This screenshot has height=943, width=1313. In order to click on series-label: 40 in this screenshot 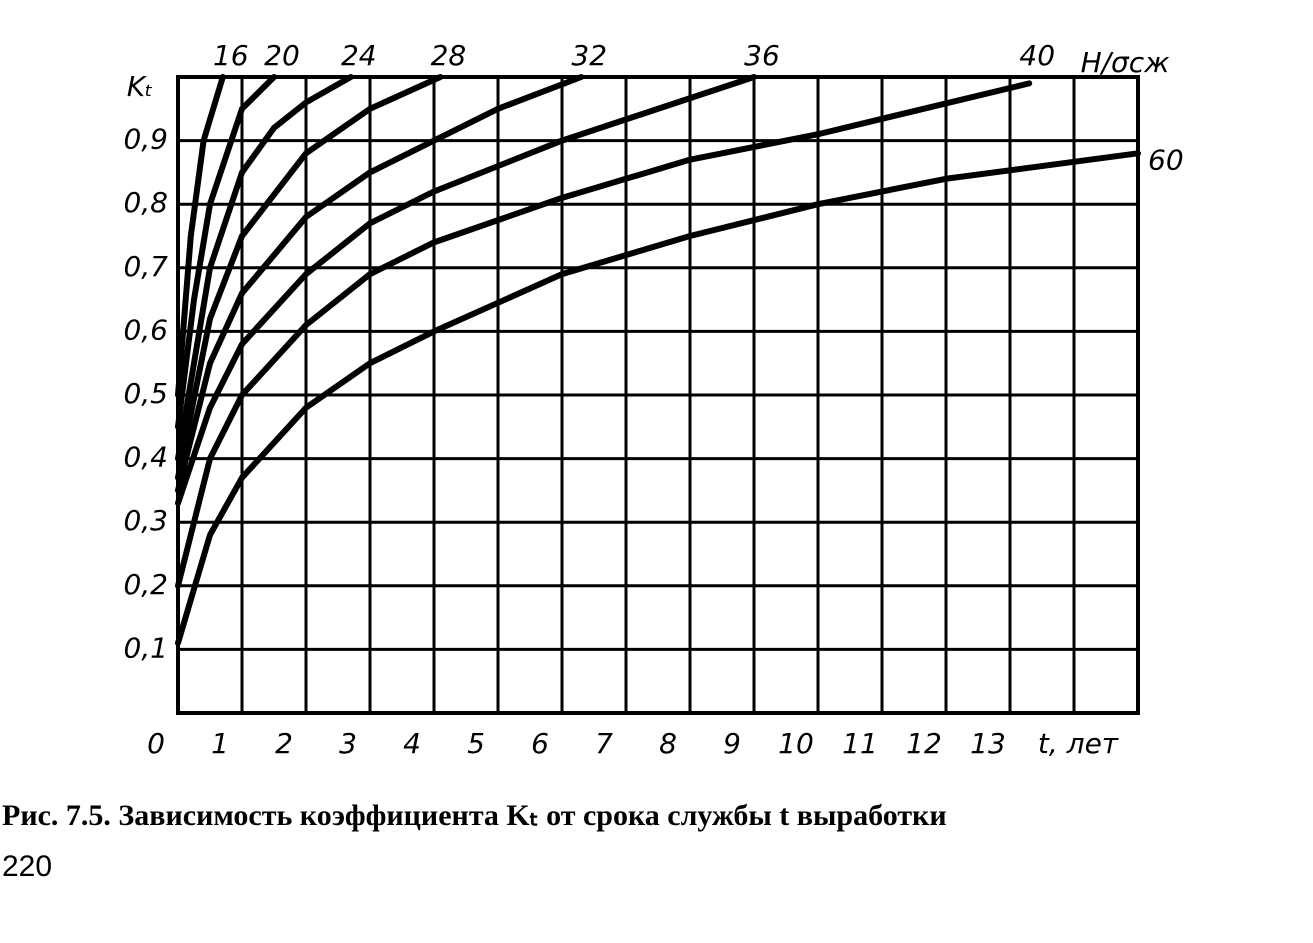, I will do `click(1037, 55)`.